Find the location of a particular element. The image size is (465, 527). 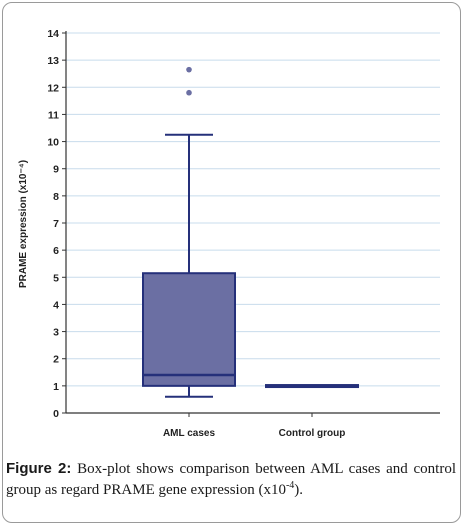

y-axis-title: PRAME expression (x10⁻⁴) is located at coordinates (23, 224).